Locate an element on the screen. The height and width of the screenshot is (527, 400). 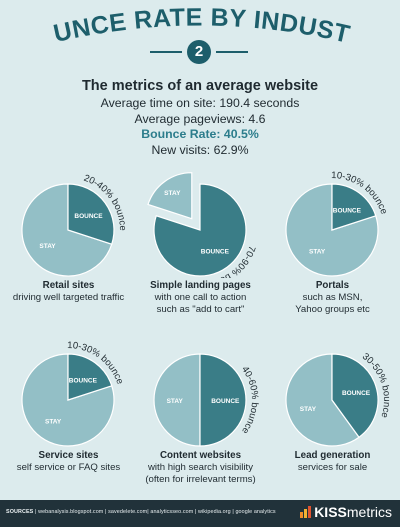
metrics-title: The metrics of an average website is located at coordinates (200, 86).